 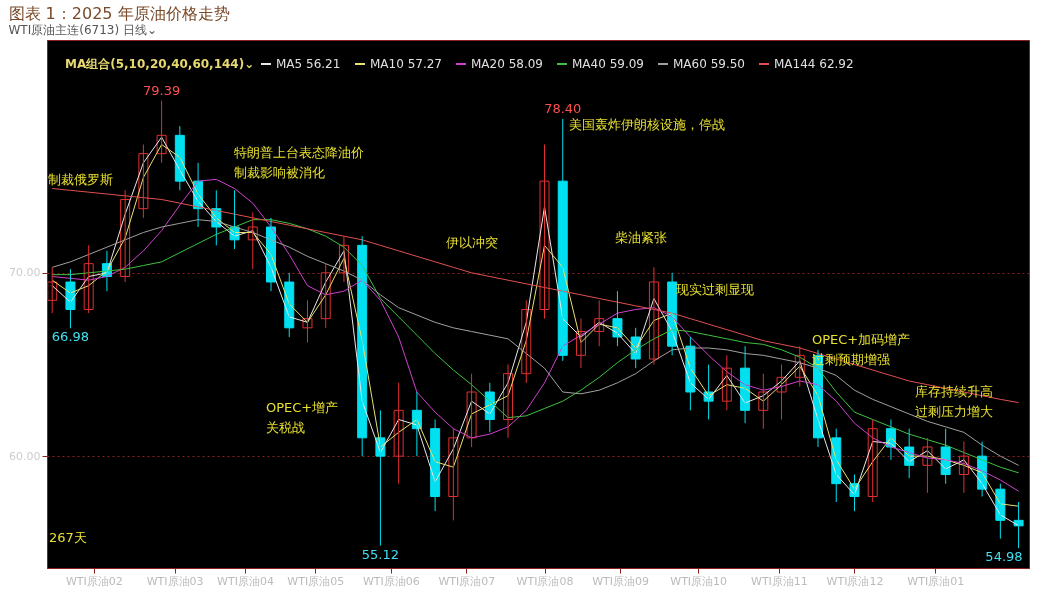 I want to click on x-tick-label: WTI原油05, so click(x=316, y=581).